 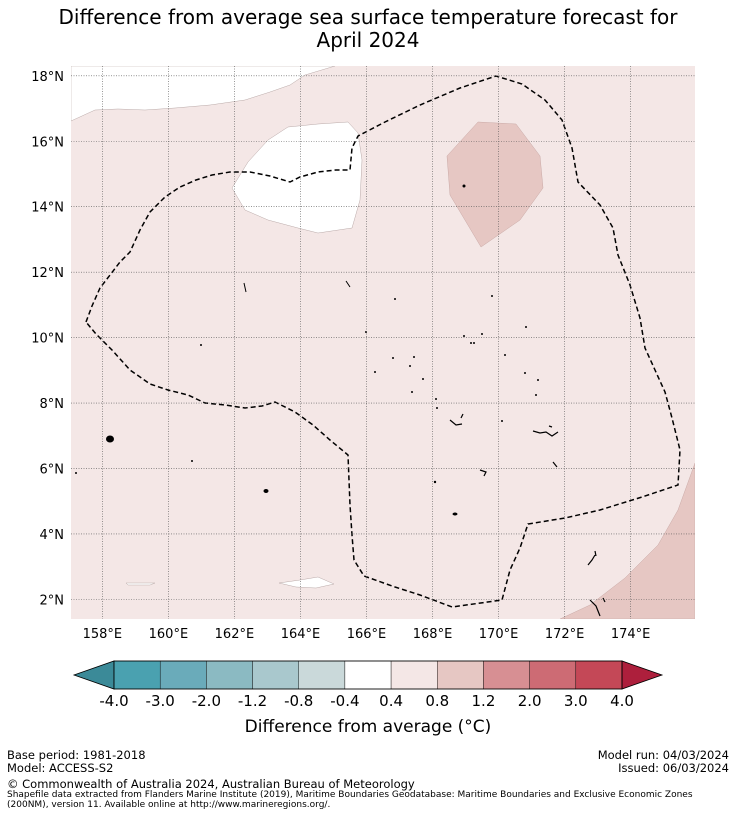 I want to click on issued-text: Issued: 06/03/2024, so click(x=673, y=768).